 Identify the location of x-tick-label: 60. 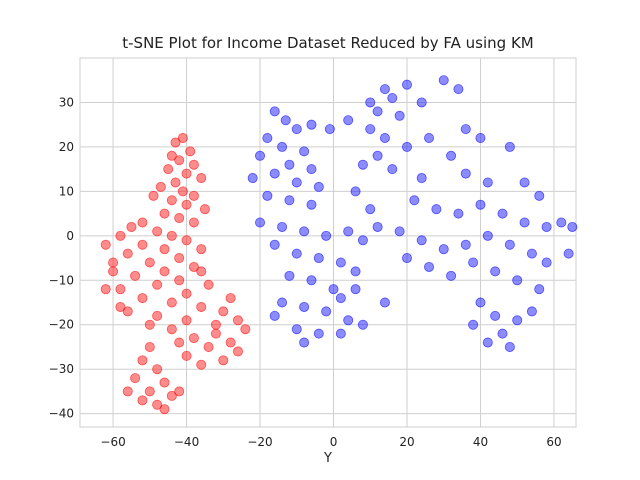
(553, 442).